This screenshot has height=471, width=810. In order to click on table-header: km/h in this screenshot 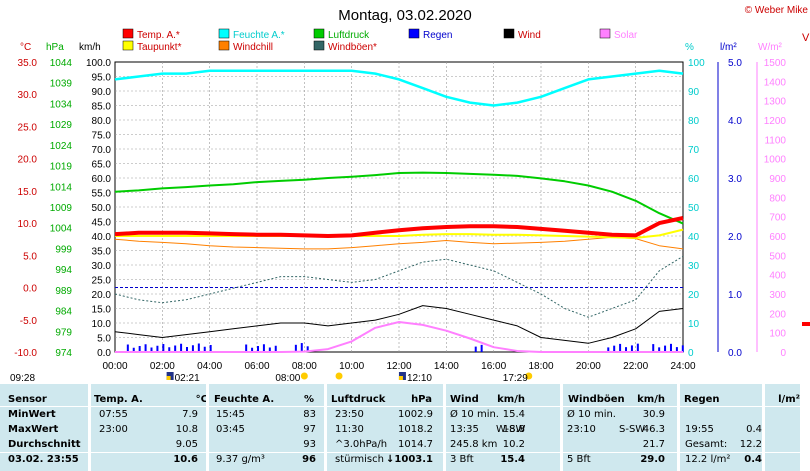, I will do `click(511, 399)`.